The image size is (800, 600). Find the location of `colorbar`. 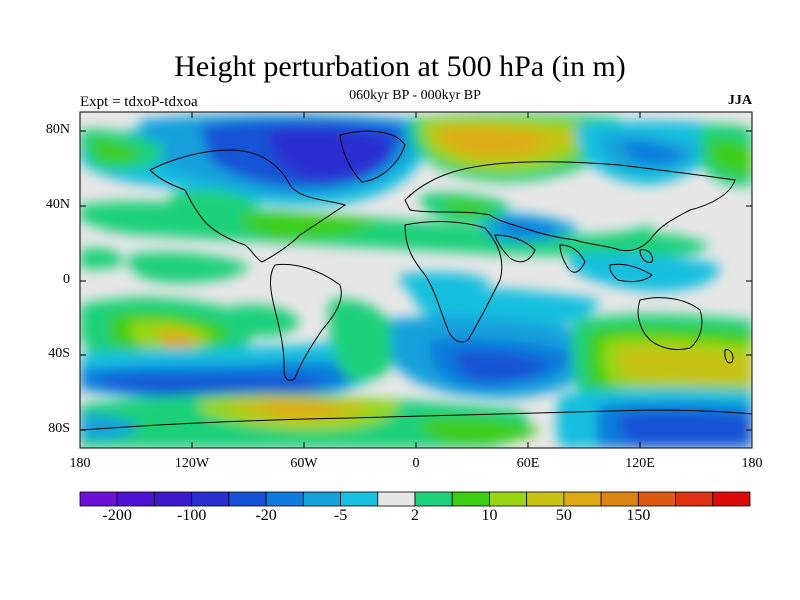

colorbar is located at coordinates (415, 499).